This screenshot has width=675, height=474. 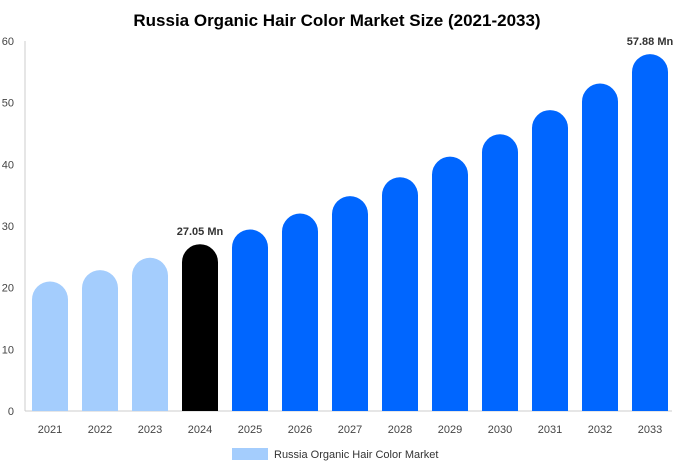 What do you see at coordinates (450, 430) in the screenshot?
I see `x-tick-label: 2029` at bounding box center [450, 430].